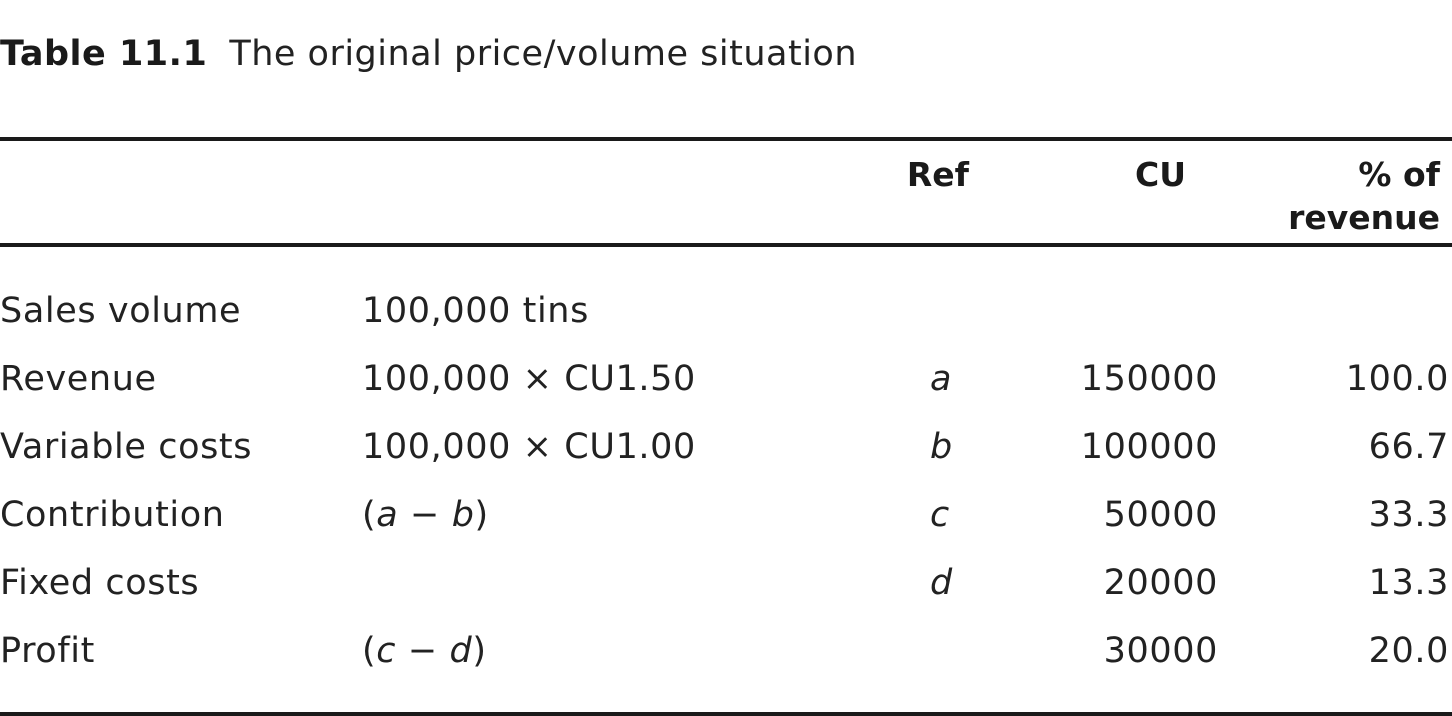  Describe the element at coordinates (1364, 196) in the screenshot. I see `header-percent-of-revenue: % of revenue` at that location.